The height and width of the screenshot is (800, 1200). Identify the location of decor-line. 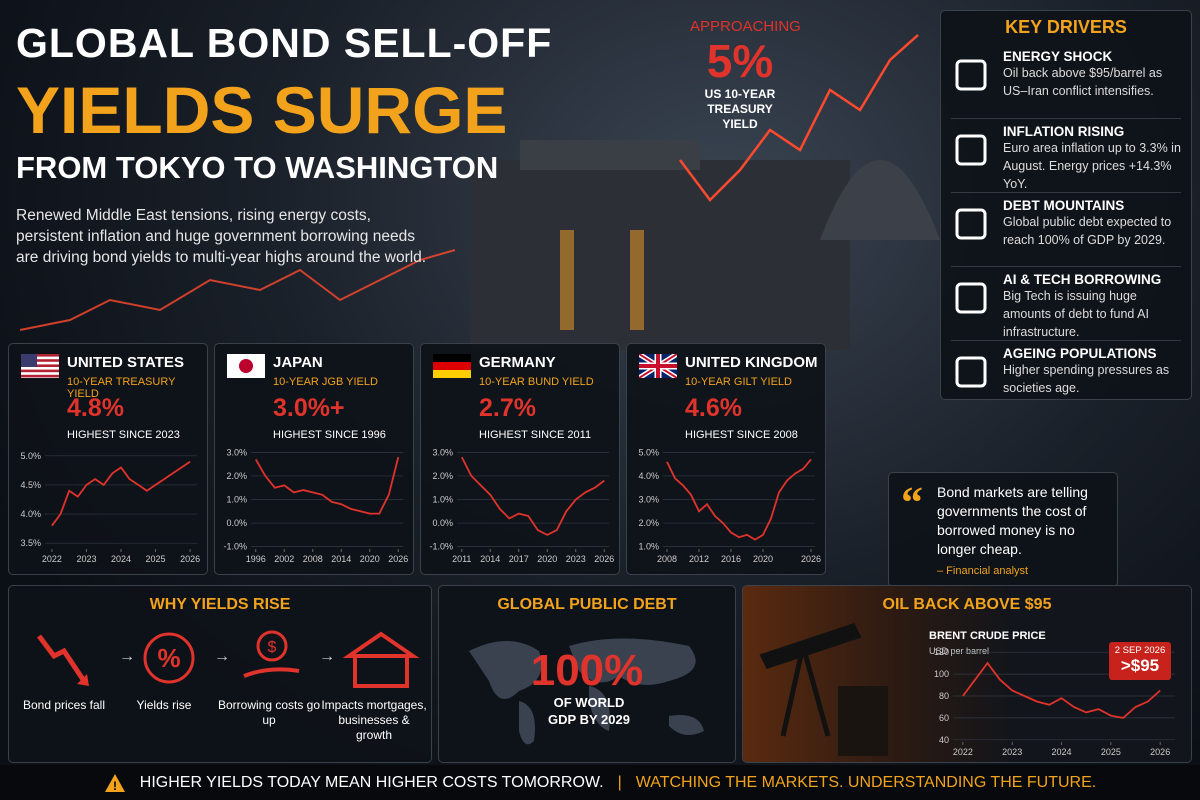
(799, 118).